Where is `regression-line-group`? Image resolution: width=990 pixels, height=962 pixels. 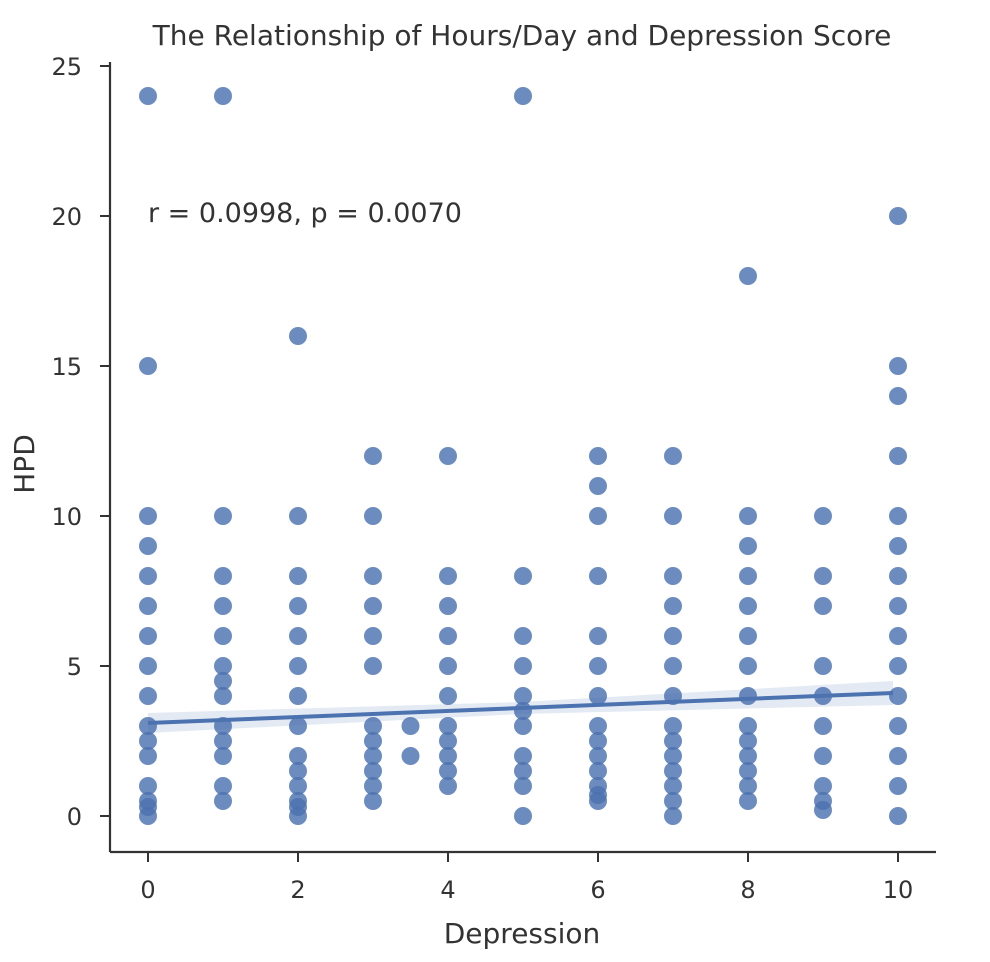 regression-line-group is located at coordinates (520, 708).